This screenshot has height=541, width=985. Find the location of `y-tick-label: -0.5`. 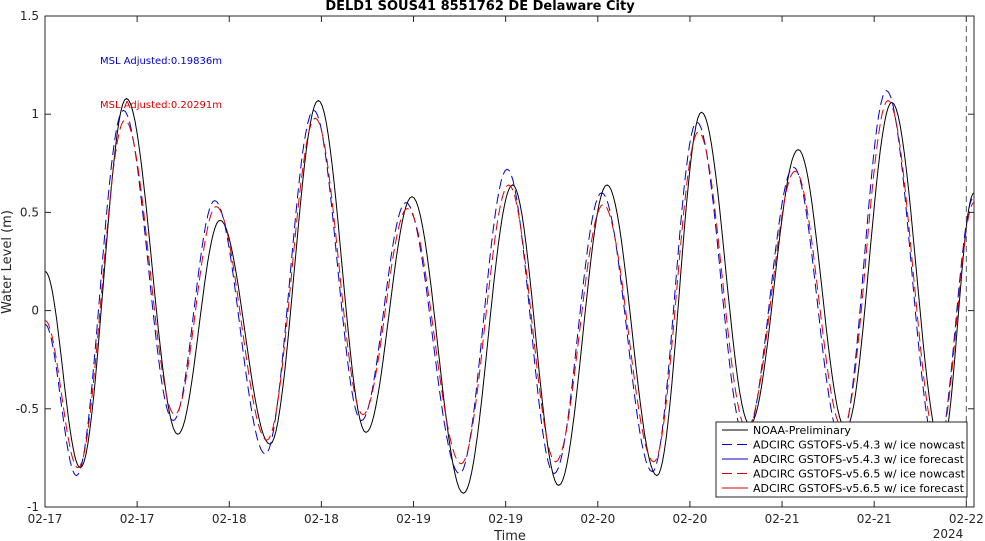

y-tick-label: -0.5 is located at coordinates (27, 409).